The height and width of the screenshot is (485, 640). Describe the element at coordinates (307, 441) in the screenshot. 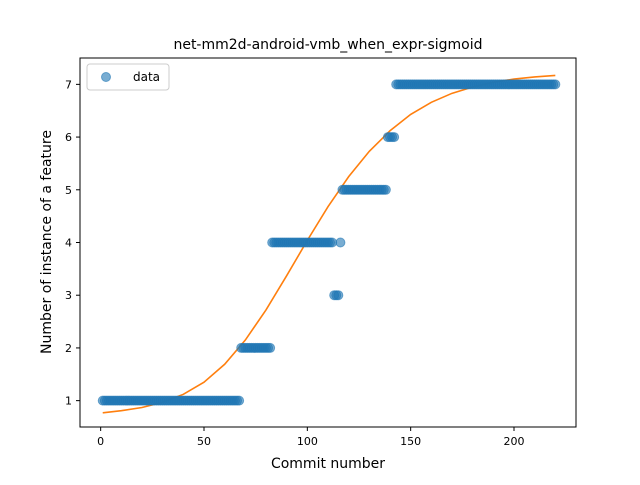

I see `x-tick-label: 100` at that location.